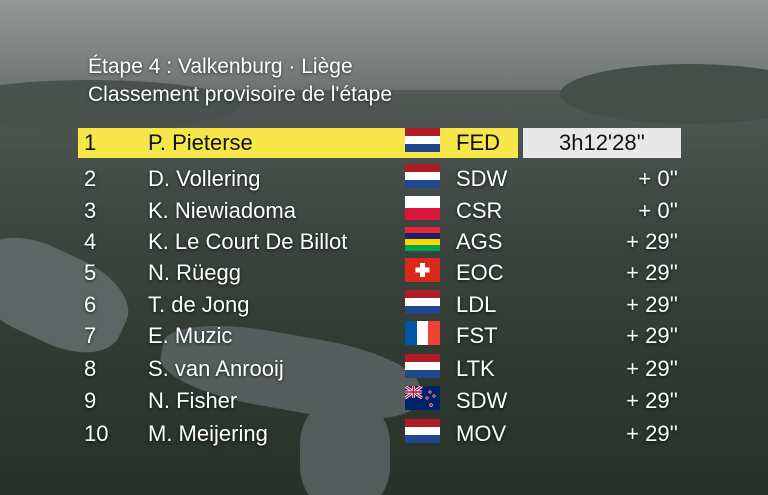 Image resolution: width=768 pixels, height=495 pixels. What do you see at coordinates (193, 400) in the screenshot?
I see `rider-name: N. Fisher` at bounding box center [193, 400].